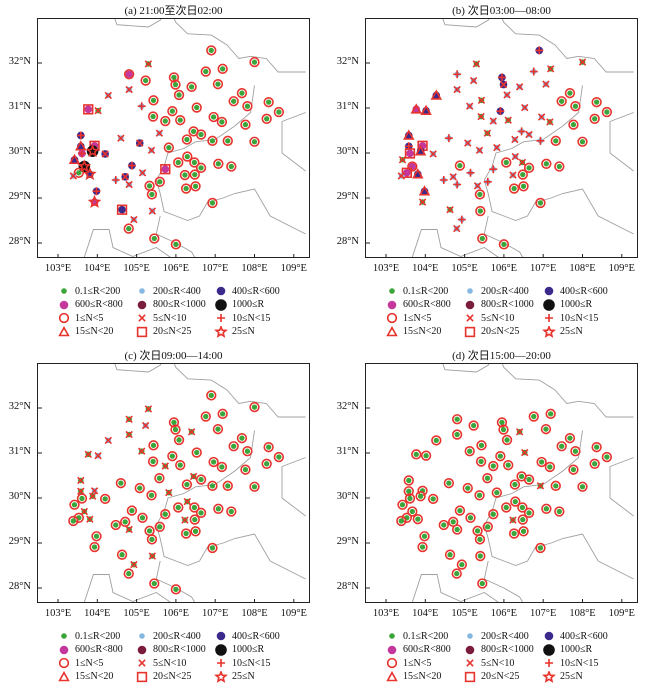  Describe the element at coordinates (470, 331) in the screenshot. I see `square-marker` at that location.